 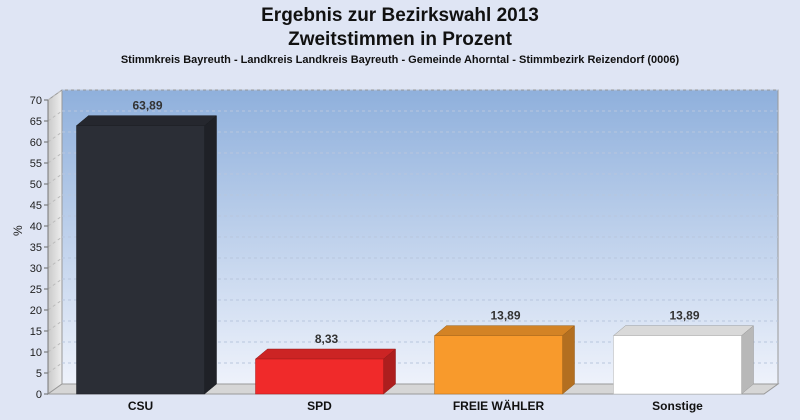 I want to click on x-tick-label: SPD, so click(x=319, y=406).